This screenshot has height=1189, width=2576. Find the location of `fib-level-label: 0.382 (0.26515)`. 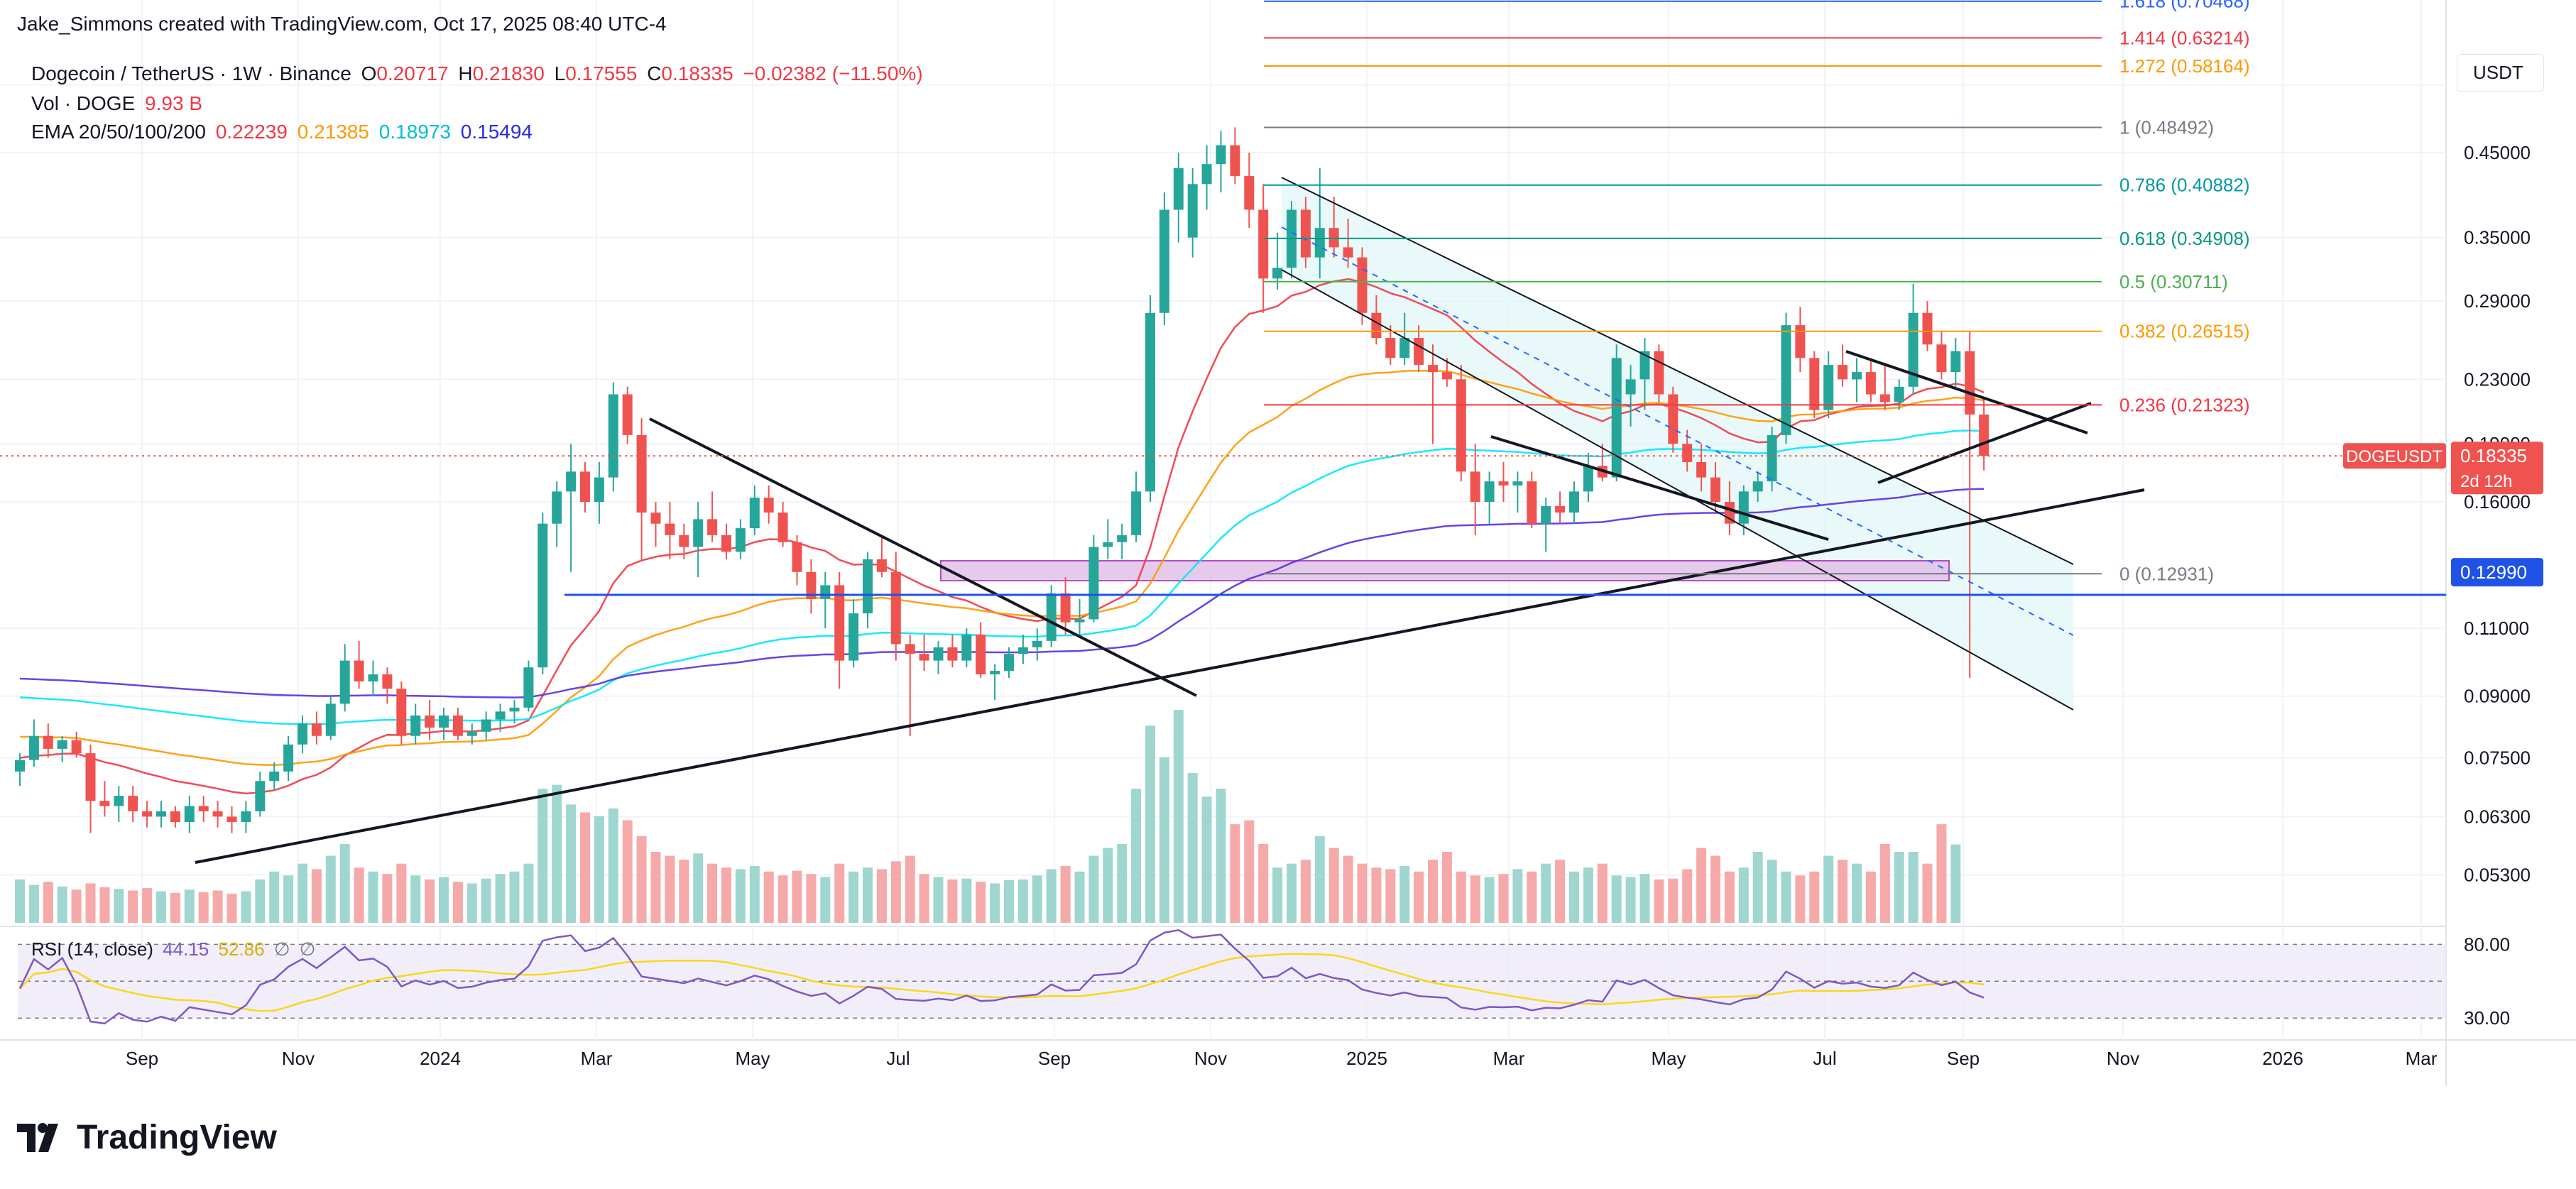

fib-level-label: 0.382 (0.26515) is located at coordinates (2184, 331).